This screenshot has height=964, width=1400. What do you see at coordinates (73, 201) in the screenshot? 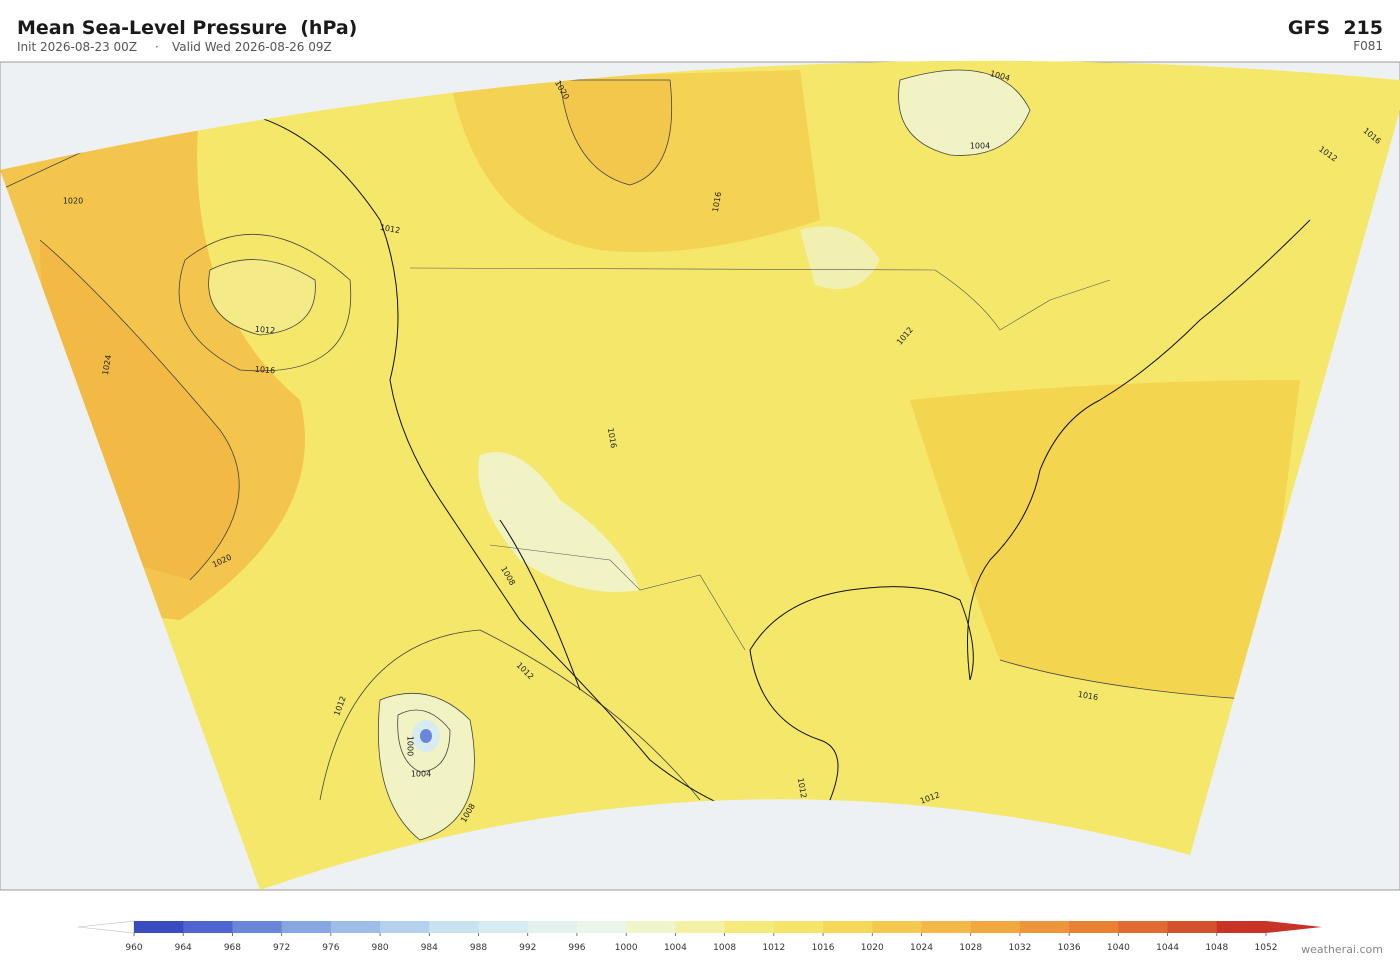
I see `contour-label: 1020` at bounding box center [73, 201].